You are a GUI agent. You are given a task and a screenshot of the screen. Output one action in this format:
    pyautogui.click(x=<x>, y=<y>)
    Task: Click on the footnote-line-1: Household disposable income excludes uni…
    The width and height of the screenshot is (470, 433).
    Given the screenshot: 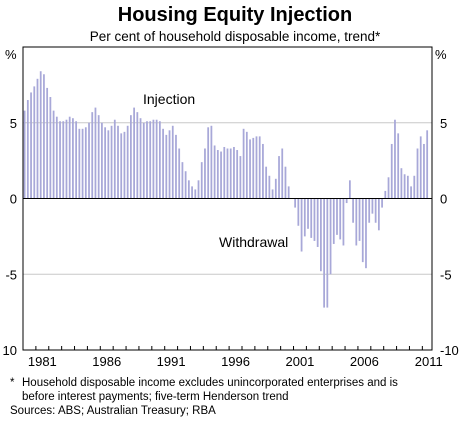 What is the action you would take?
    pyautogui.click(x=210, y=383)
    